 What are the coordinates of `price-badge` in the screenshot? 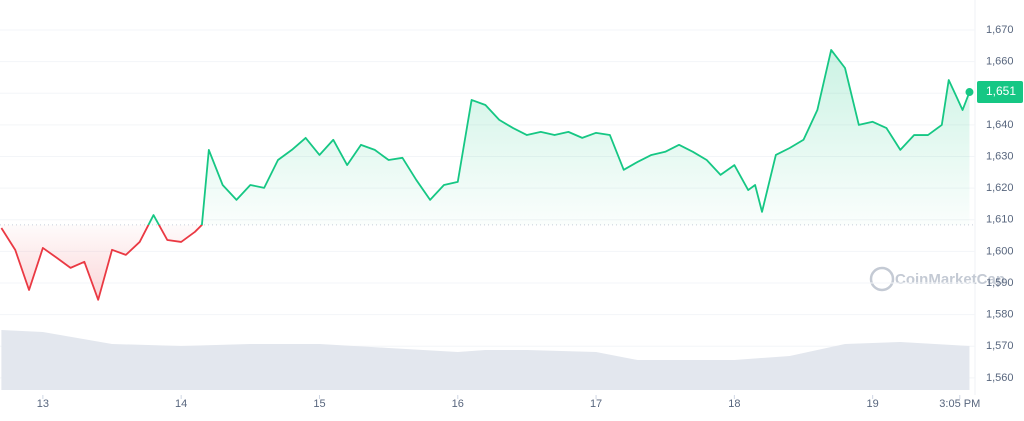 It's located at (1000, 92).